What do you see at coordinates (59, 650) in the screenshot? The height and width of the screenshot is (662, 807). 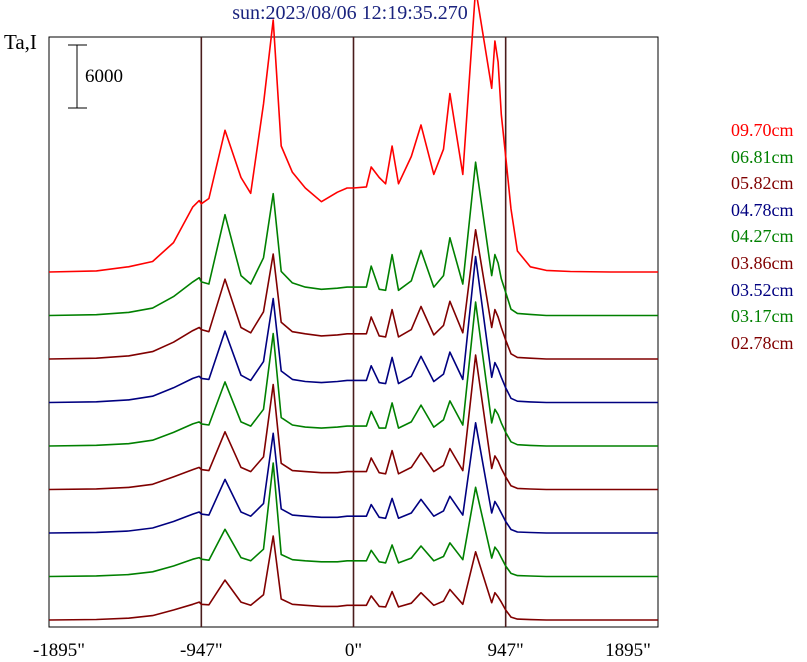 I see `x-tick-label-0: -1895"` at bounding box center [59, 650].